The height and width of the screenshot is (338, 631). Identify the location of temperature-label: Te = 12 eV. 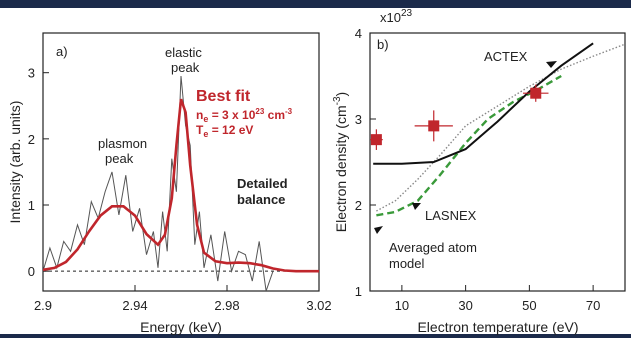
(224, 131).